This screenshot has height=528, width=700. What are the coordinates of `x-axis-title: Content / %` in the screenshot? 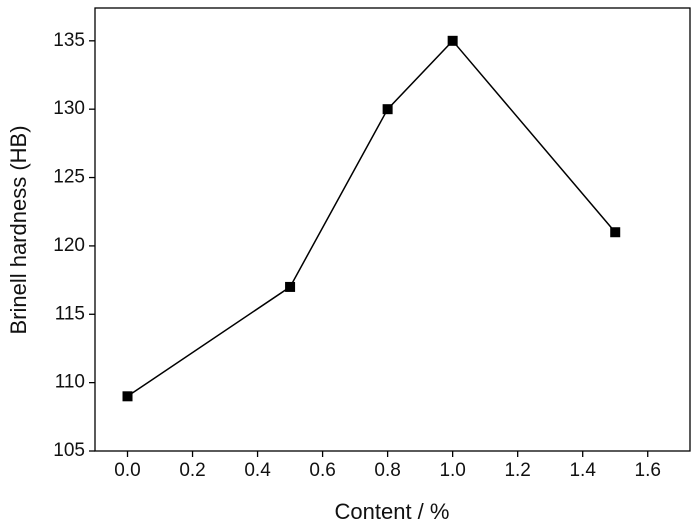 It's located at (392, 511).